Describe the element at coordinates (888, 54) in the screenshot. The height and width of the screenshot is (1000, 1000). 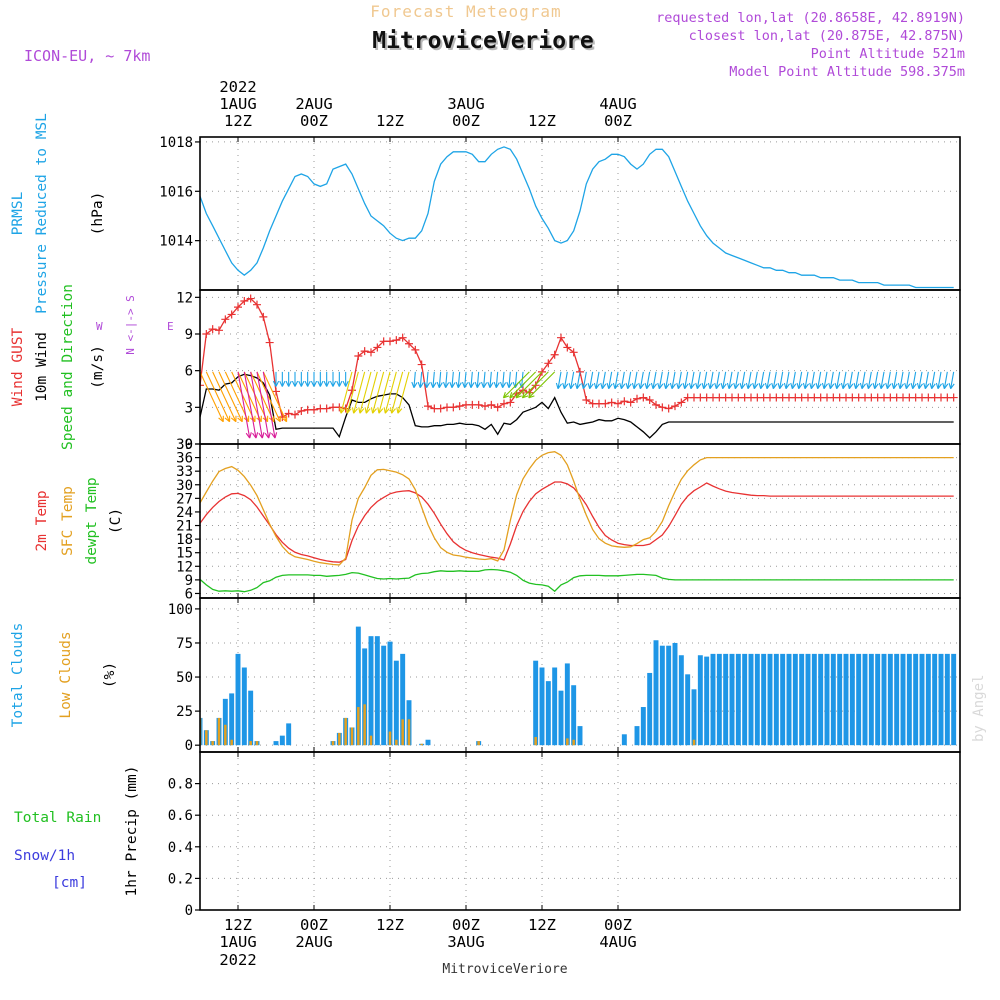
I see `point-altitude: Point Altitude 521m` at that location.